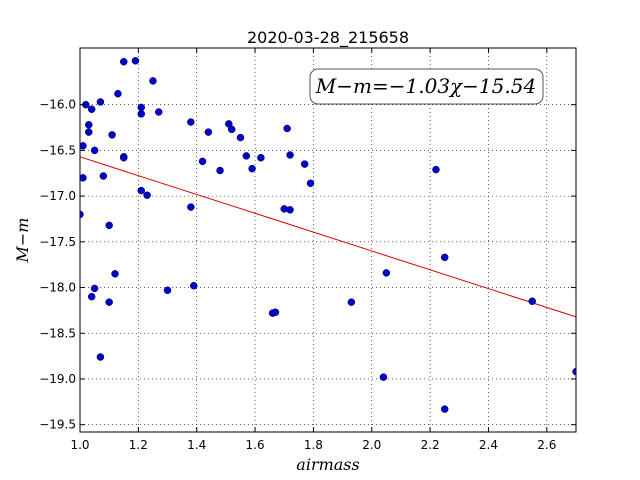  Describe the element at coordinates (138, 445) in the screenshot. I see `x-tick-label: 1.2` at that location.